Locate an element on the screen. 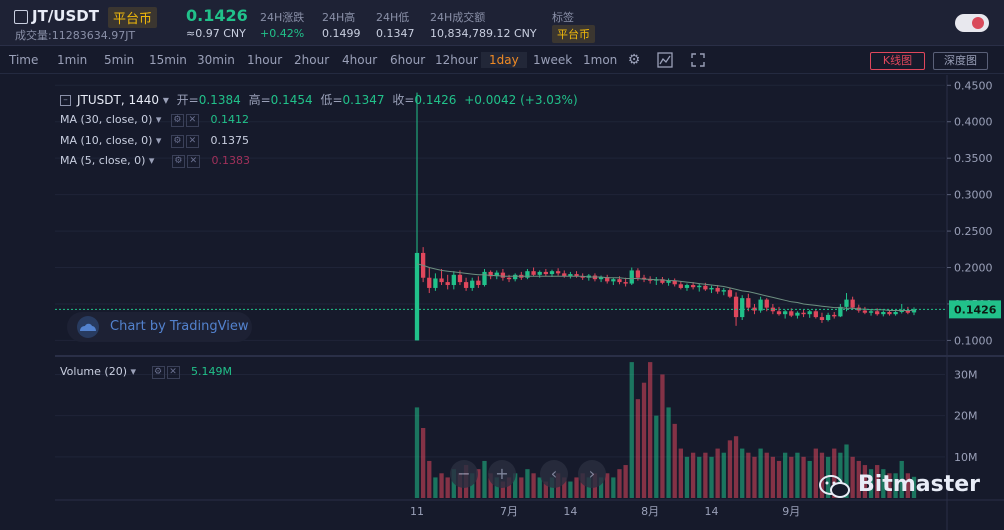  ruler-icon is located at coordinates (24, 414).